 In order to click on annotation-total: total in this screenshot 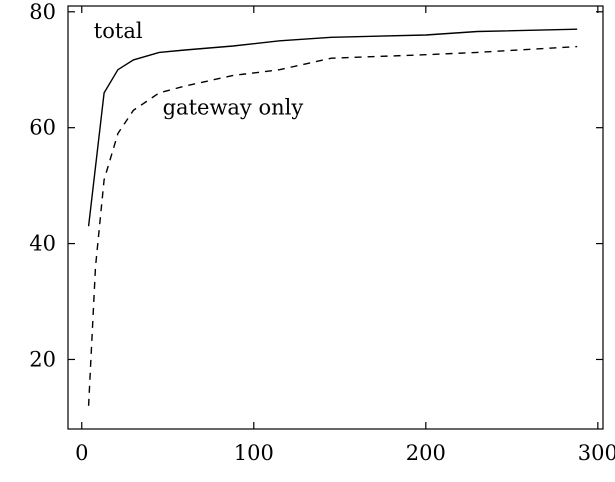, I will do `click(118, 31)`.